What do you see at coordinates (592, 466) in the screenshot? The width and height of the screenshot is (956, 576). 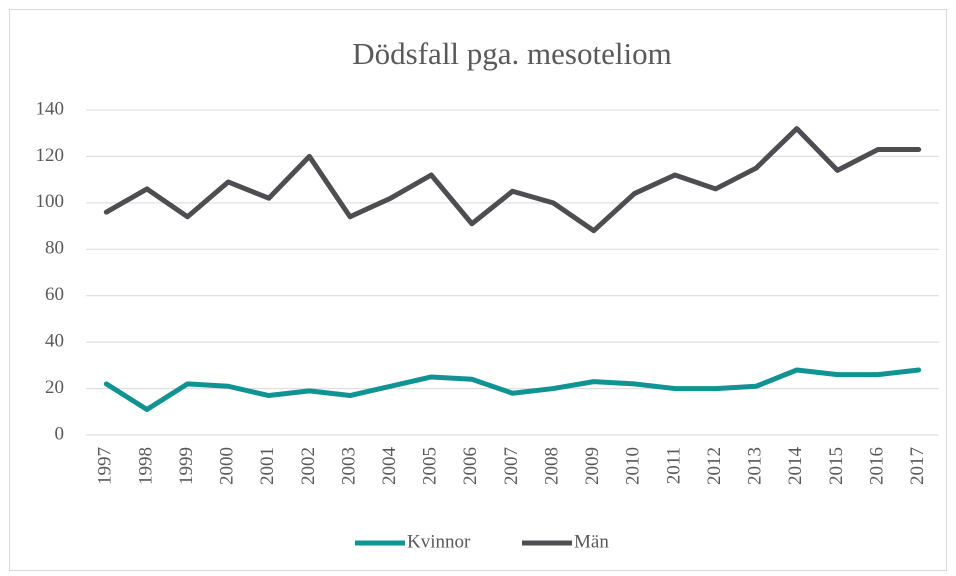 I see `x-tick-label: 2009` at bounding box center [592, 466].